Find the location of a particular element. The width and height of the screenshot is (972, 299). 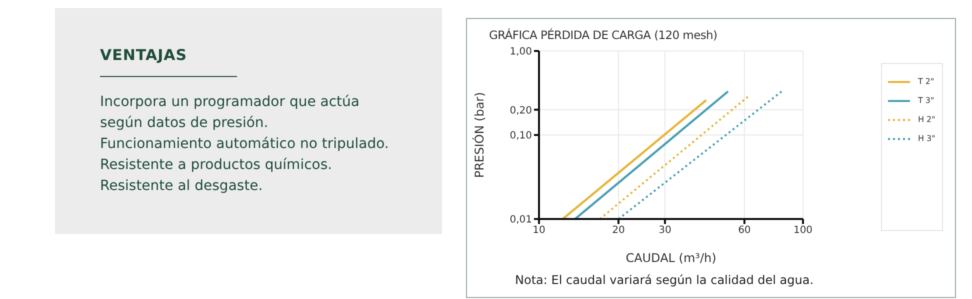

x-tick-label: 20 is located at coordinates (618, 230).